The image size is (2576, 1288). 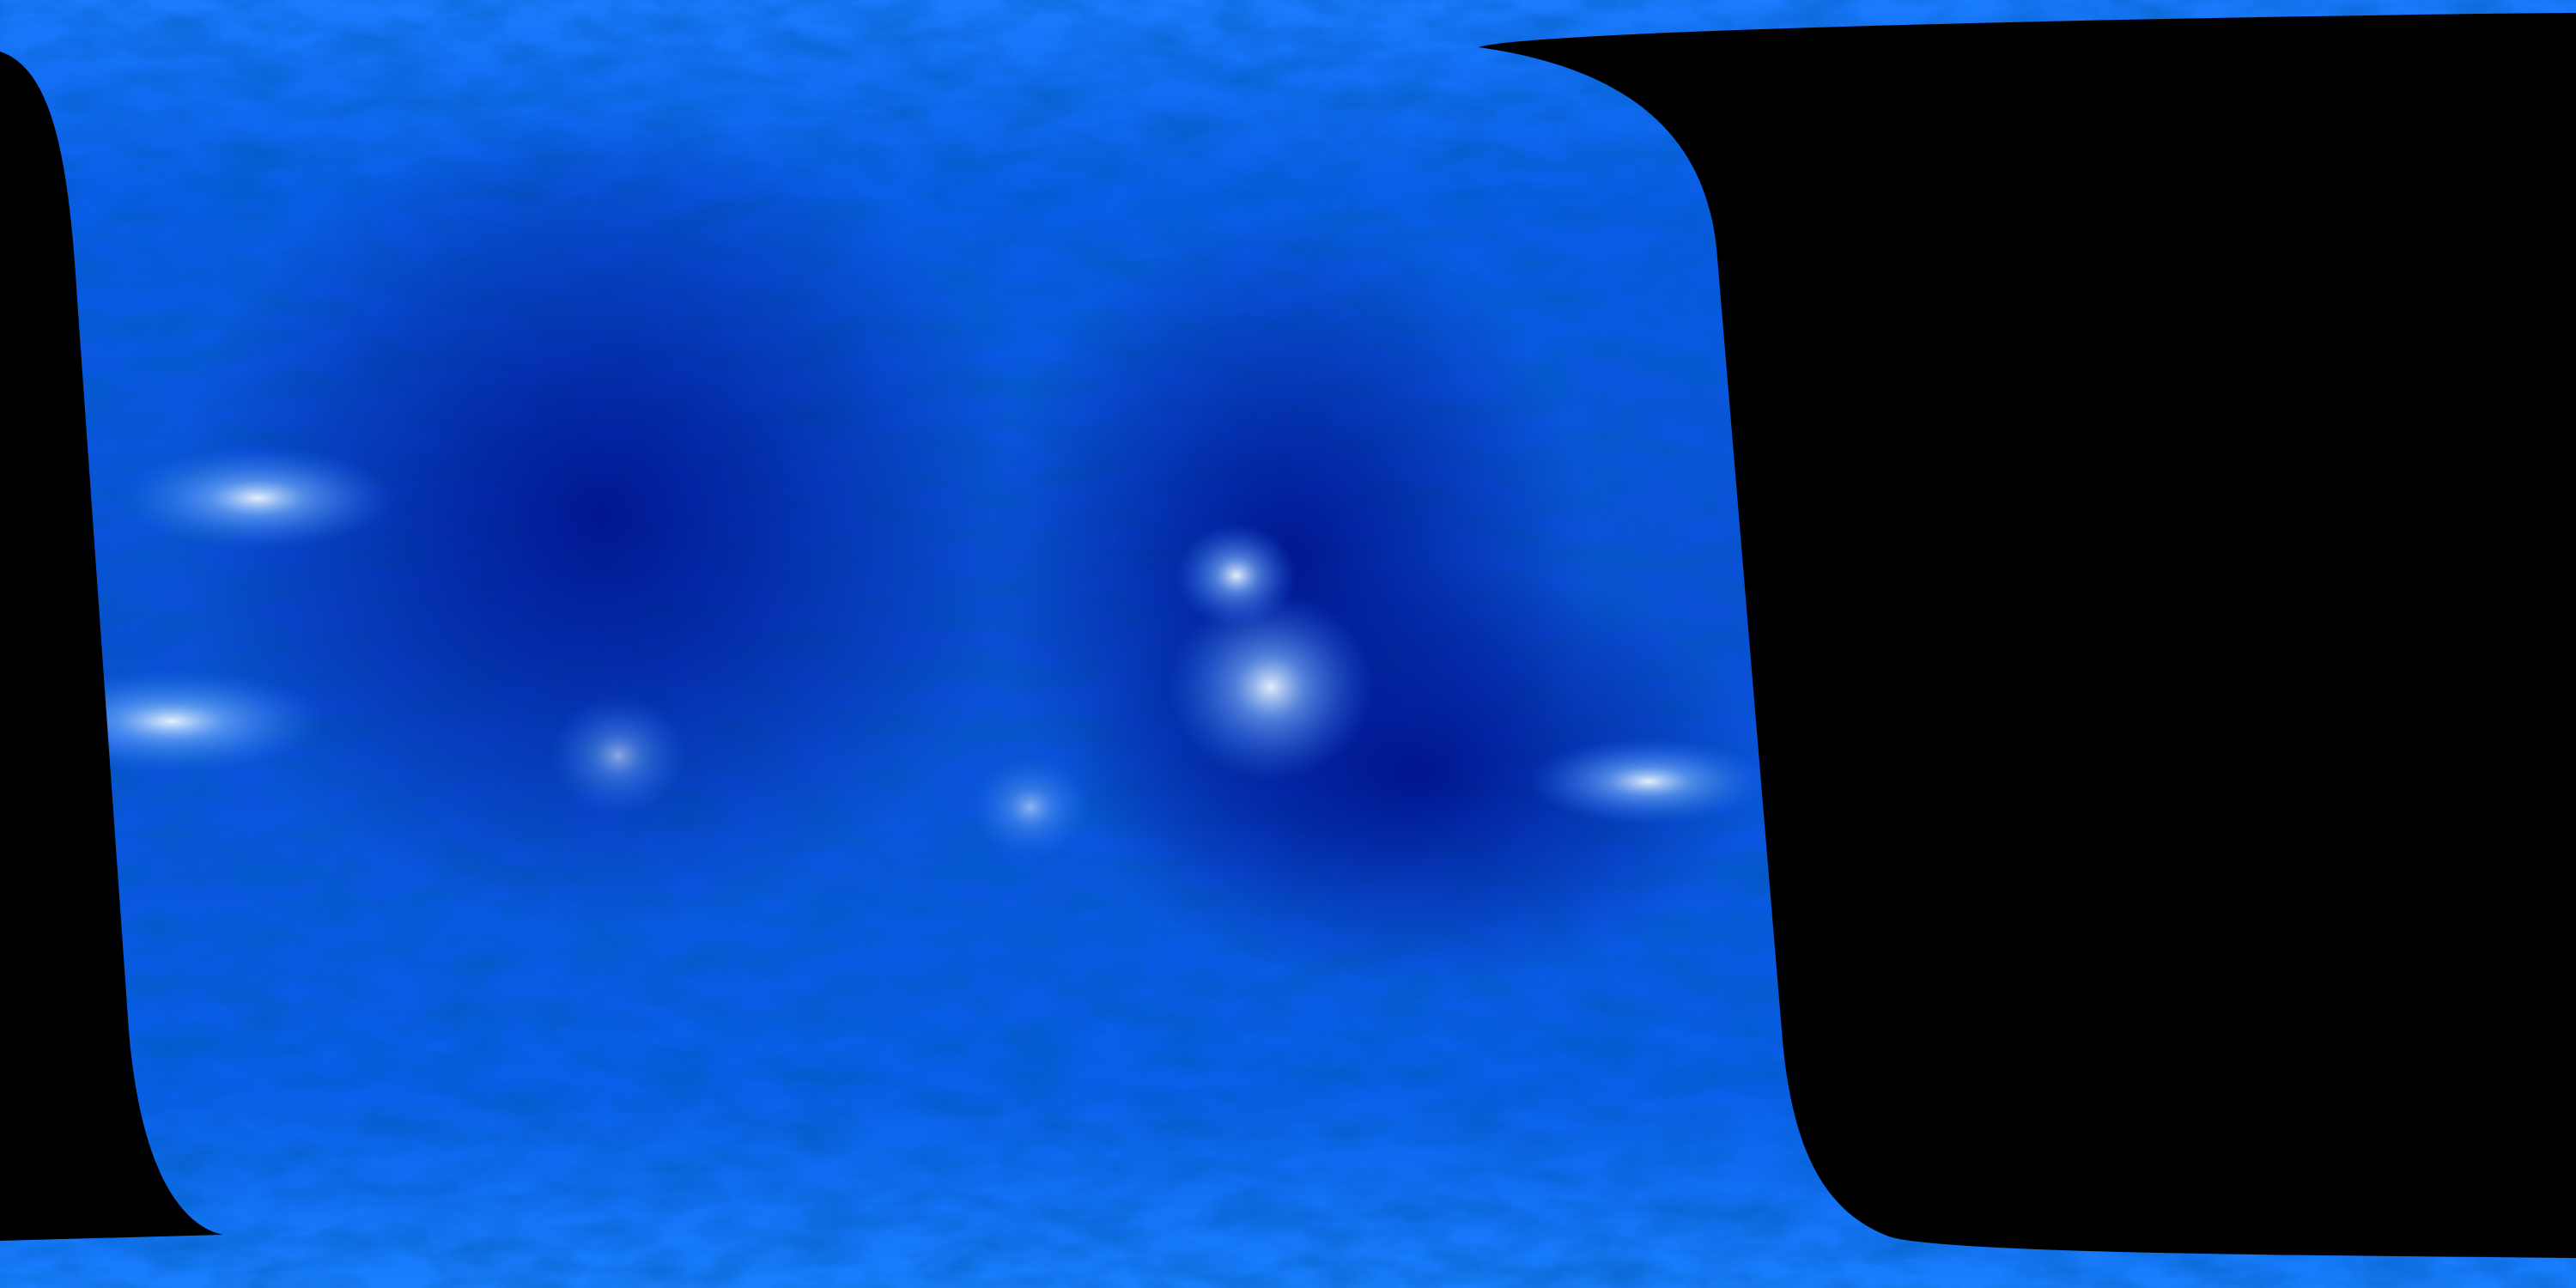 I want to click on black-edge-left, so click(x=112, y=647).